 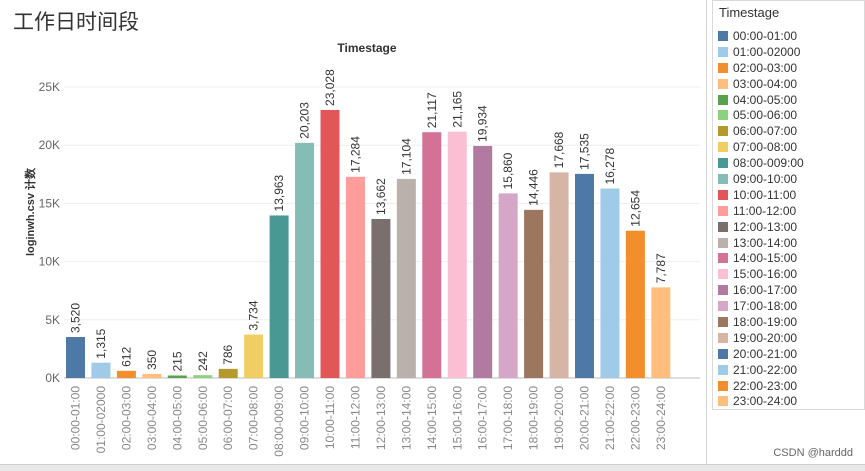 What do you see at coordinates (76, 418) in the screenshot?
I see `x-tick-label: 00:00-01:00` at bounding box center [76, 418].